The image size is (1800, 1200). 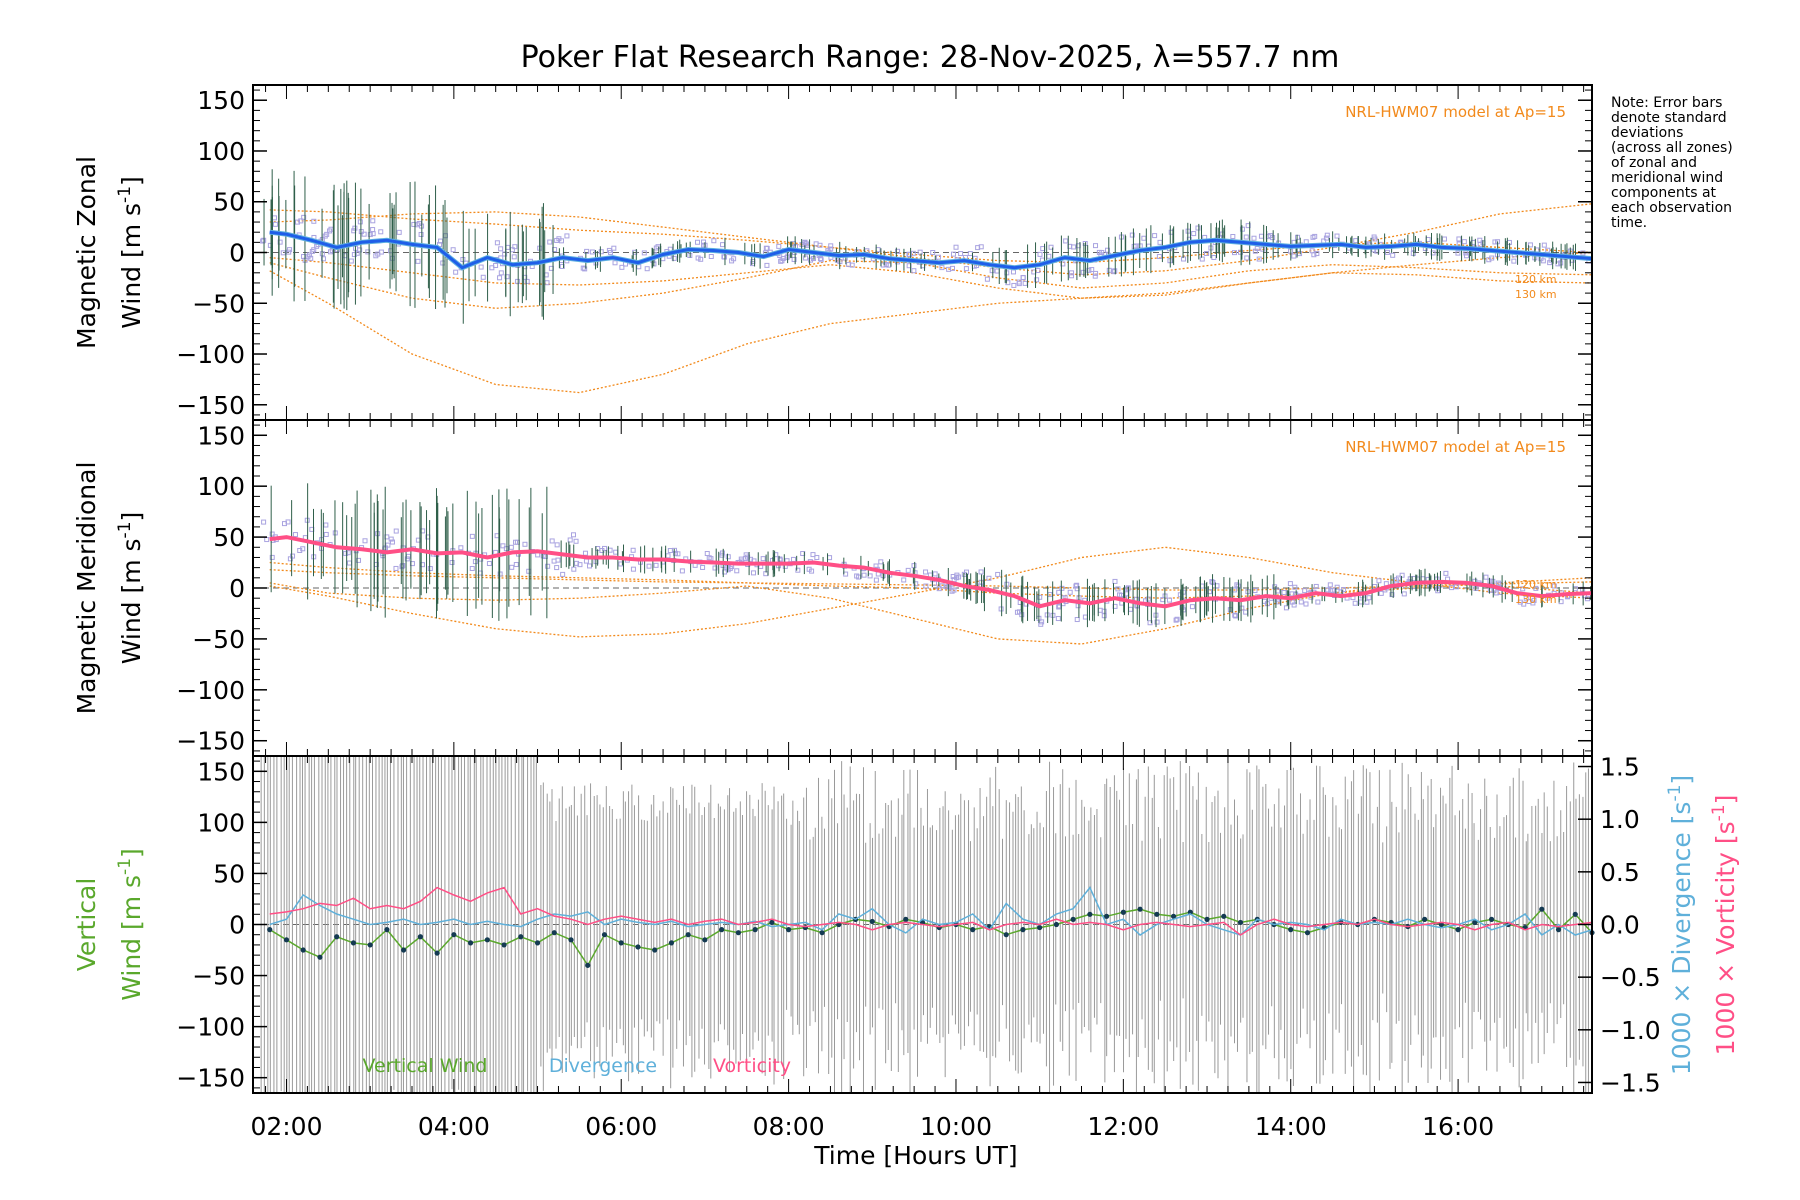 What do you see at coordinates (130, 924) in the screenshot?
I see `y-axis-title-units: Wind [m s-1]` at bounding box center [130, 924].